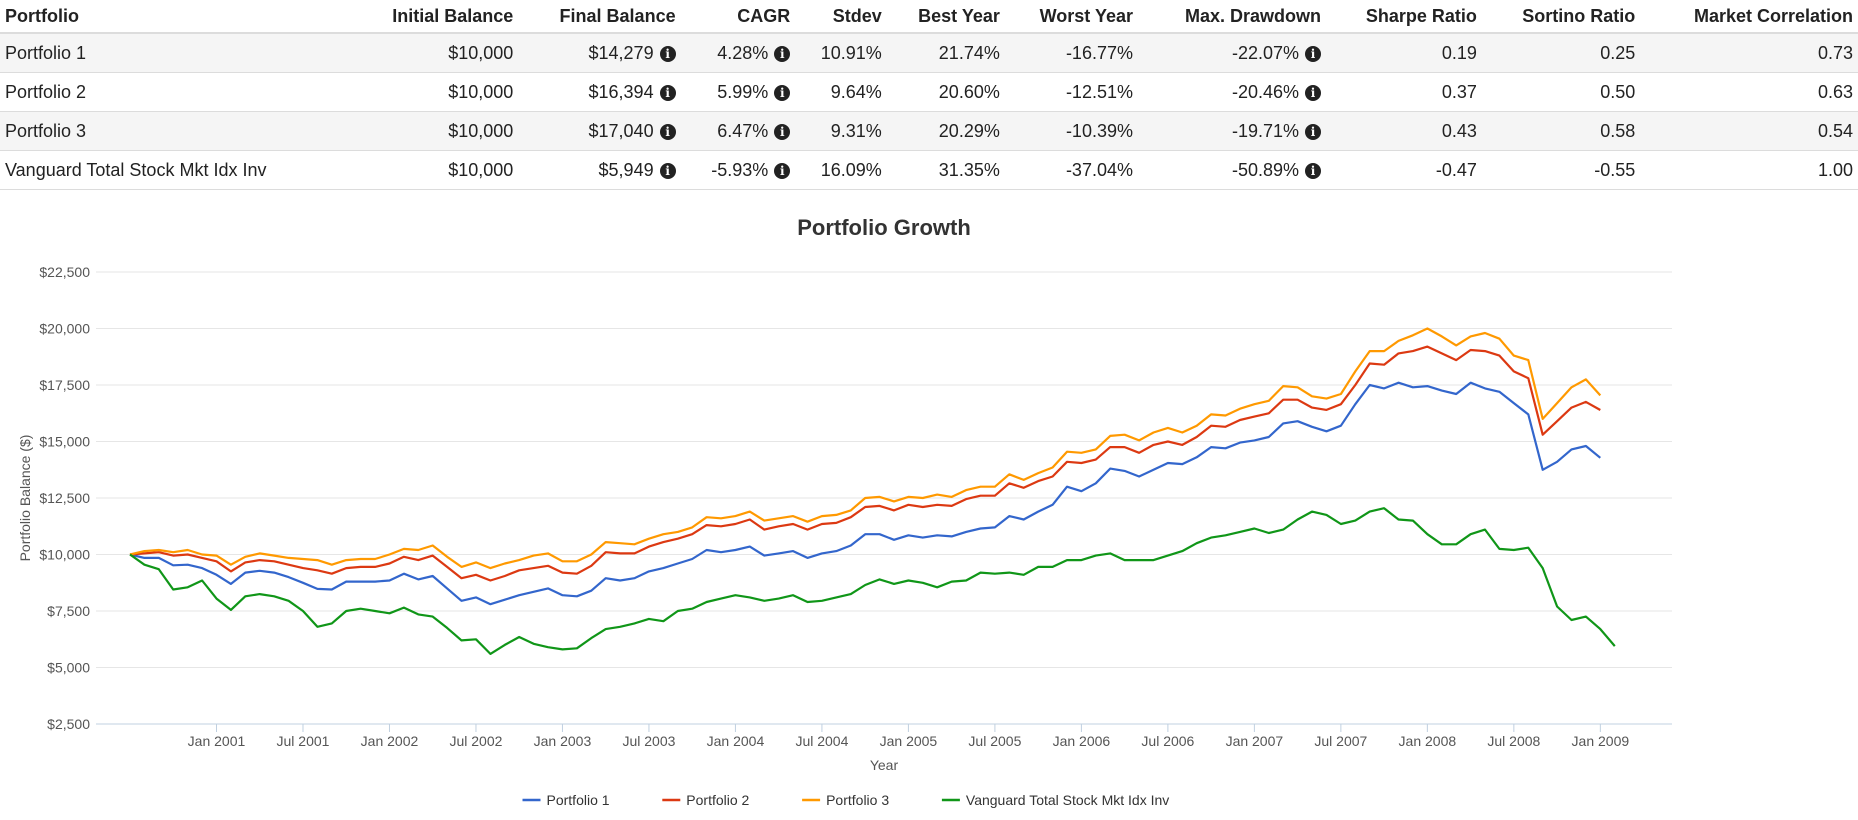  I want to click on metric-cell: -50.89% i, so click(1232, 170).